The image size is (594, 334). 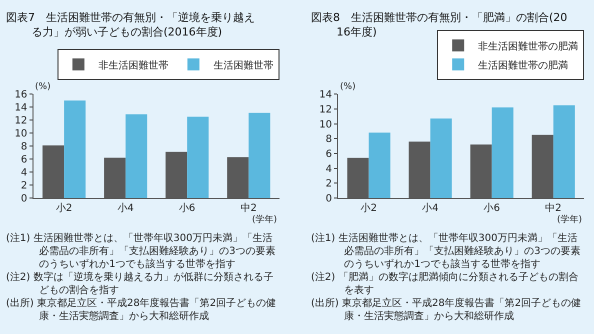 What do you see at coordinates (130, 24) in the screenshot?
I see `chart-title: 図表7 生活困難世帯の有無別・「逆境を乗り越える力」が弱い子どもの割合(2016年度)` at bounding box center [130, 24].